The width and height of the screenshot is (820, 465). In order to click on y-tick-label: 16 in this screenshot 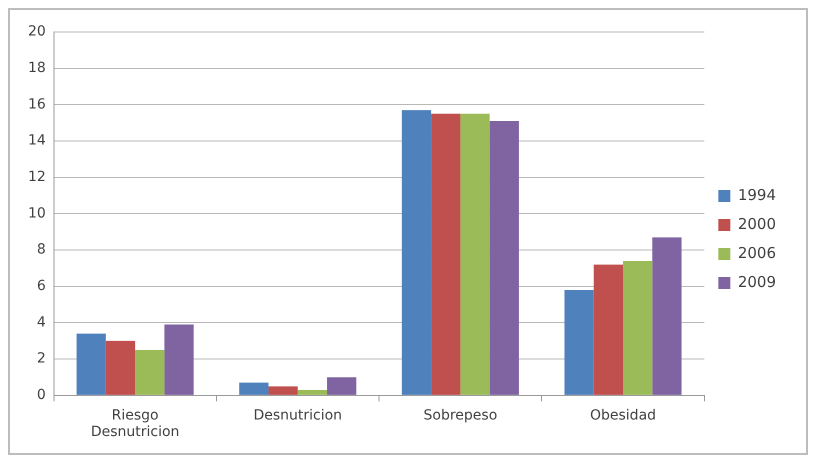, I will do `click(37, 104)`.